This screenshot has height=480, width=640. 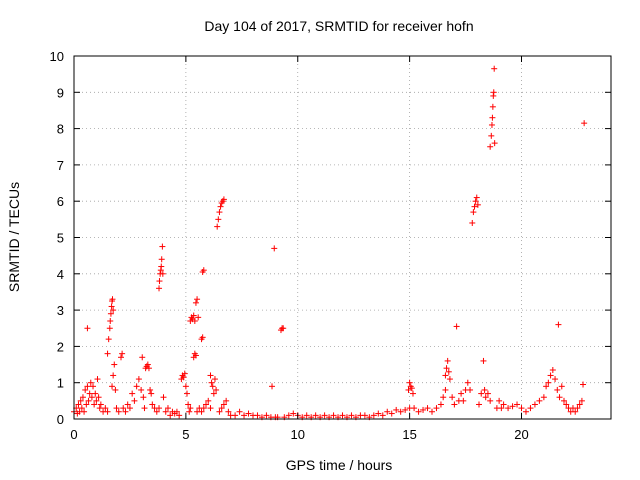 I want to click on x-tick-label: 10, so click(x=298, y=434).